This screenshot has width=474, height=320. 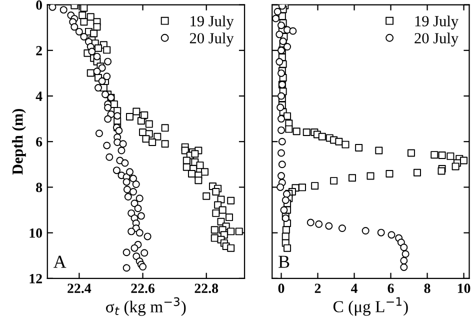 I want to click on annotation: A, so click(x=59, y=262).